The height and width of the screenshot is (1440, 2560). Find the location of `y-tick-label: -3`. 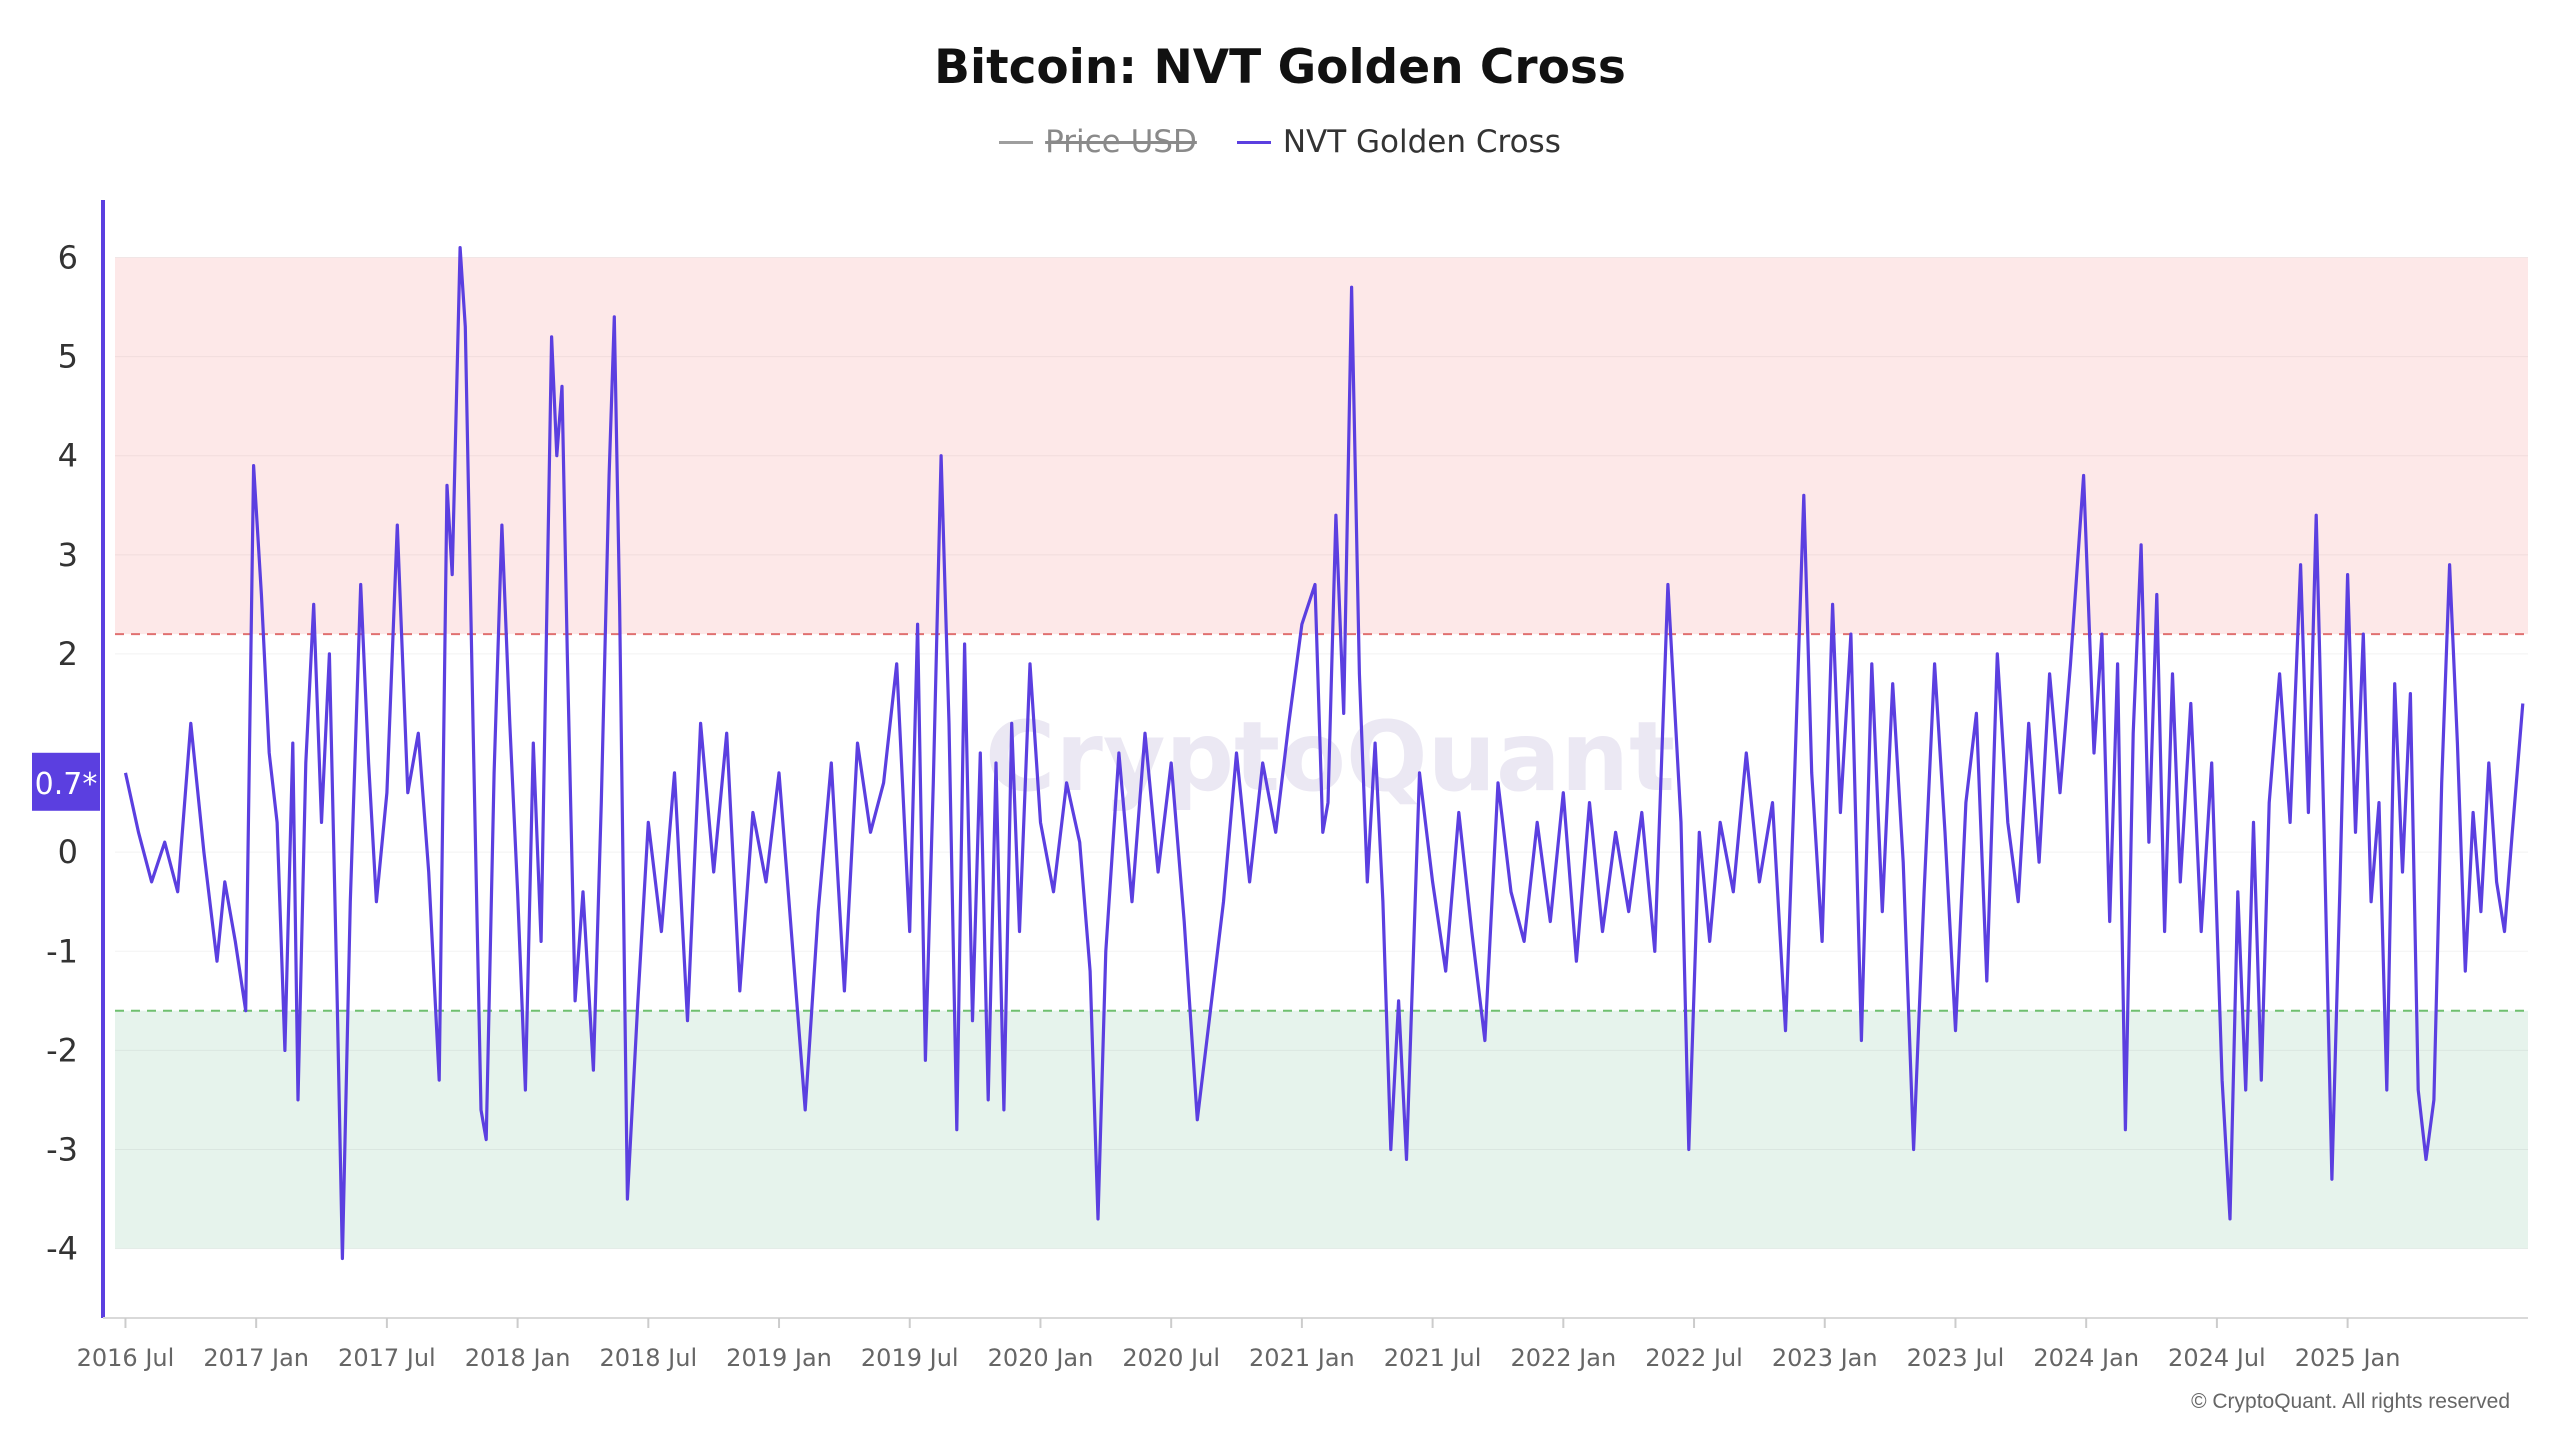

y-tick-label: -3 is located at coordinates (62, 1150).